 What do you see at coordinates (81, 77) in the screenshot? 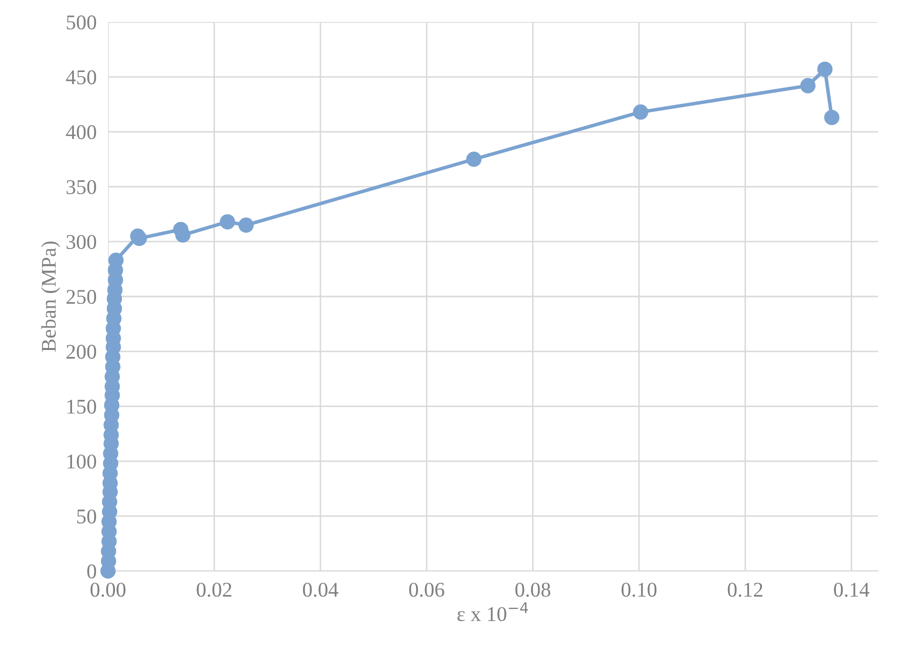
I see `y-tick-label: 450` at bounding box center [81, 77].